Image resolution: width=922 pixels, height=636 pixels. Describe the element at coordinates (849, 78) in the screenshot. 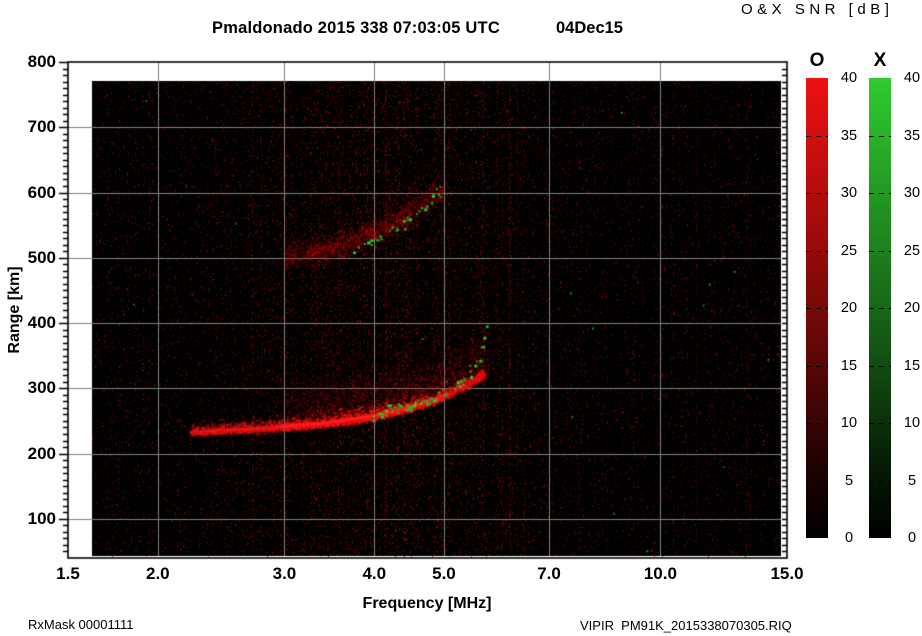

I see `colorbar-O-tick-label: 40` at that location.